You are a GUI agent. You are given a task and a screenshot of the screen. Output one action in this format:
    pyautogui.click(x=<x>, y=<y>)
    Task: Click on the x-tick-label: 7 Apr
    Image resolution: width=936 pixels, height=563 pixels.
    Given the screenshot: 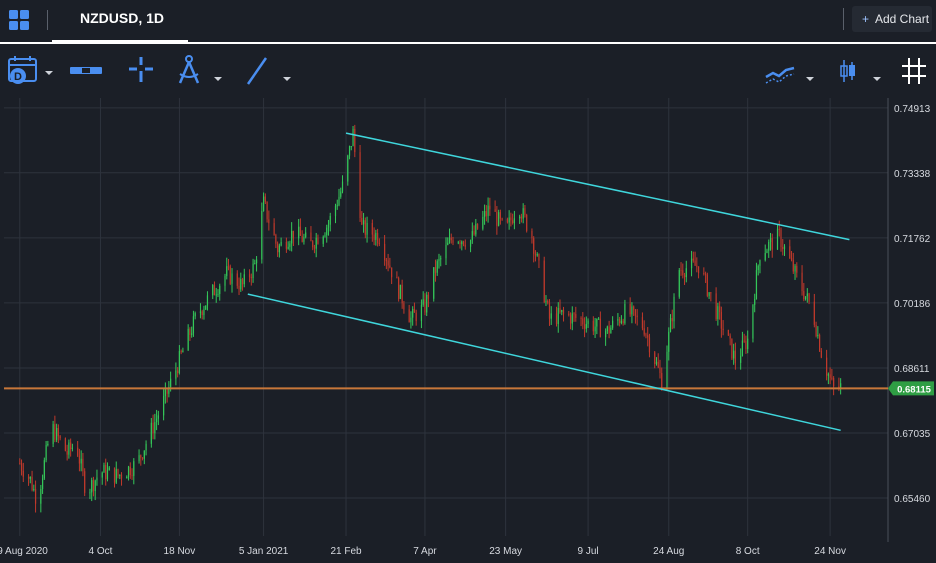 What is the action you would take?
    pyautogui.click(x=425, y=551)
    